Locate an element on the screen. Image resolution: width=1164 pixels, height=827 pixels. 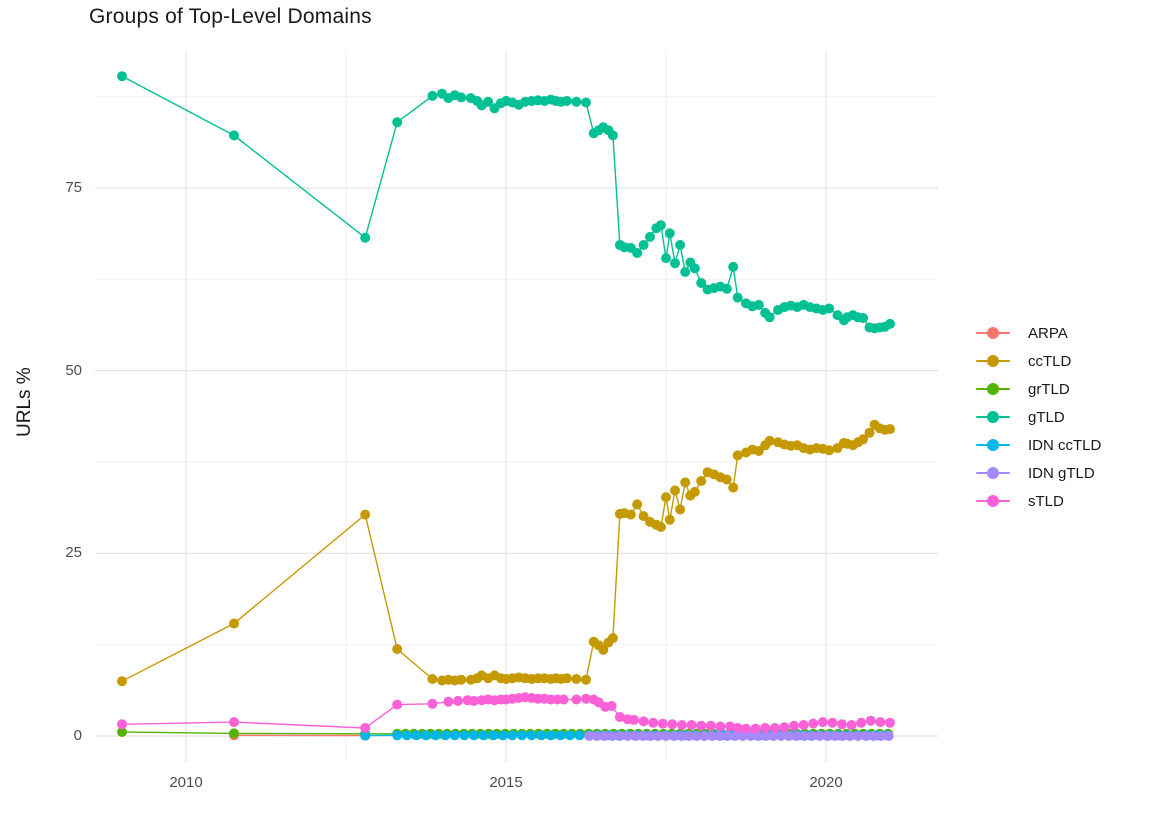
legend-item-gtld: gTLD is located at coordinates (1038, 417).